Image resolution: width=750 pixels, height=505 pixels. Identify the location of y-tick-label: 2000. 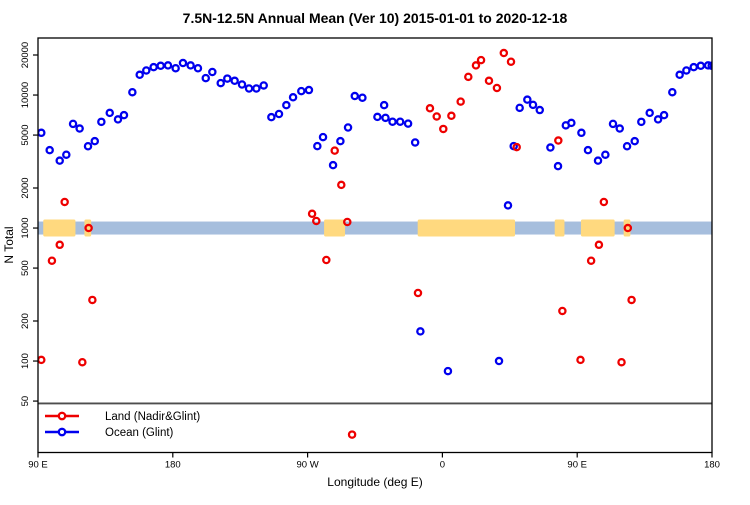
(25, 187).